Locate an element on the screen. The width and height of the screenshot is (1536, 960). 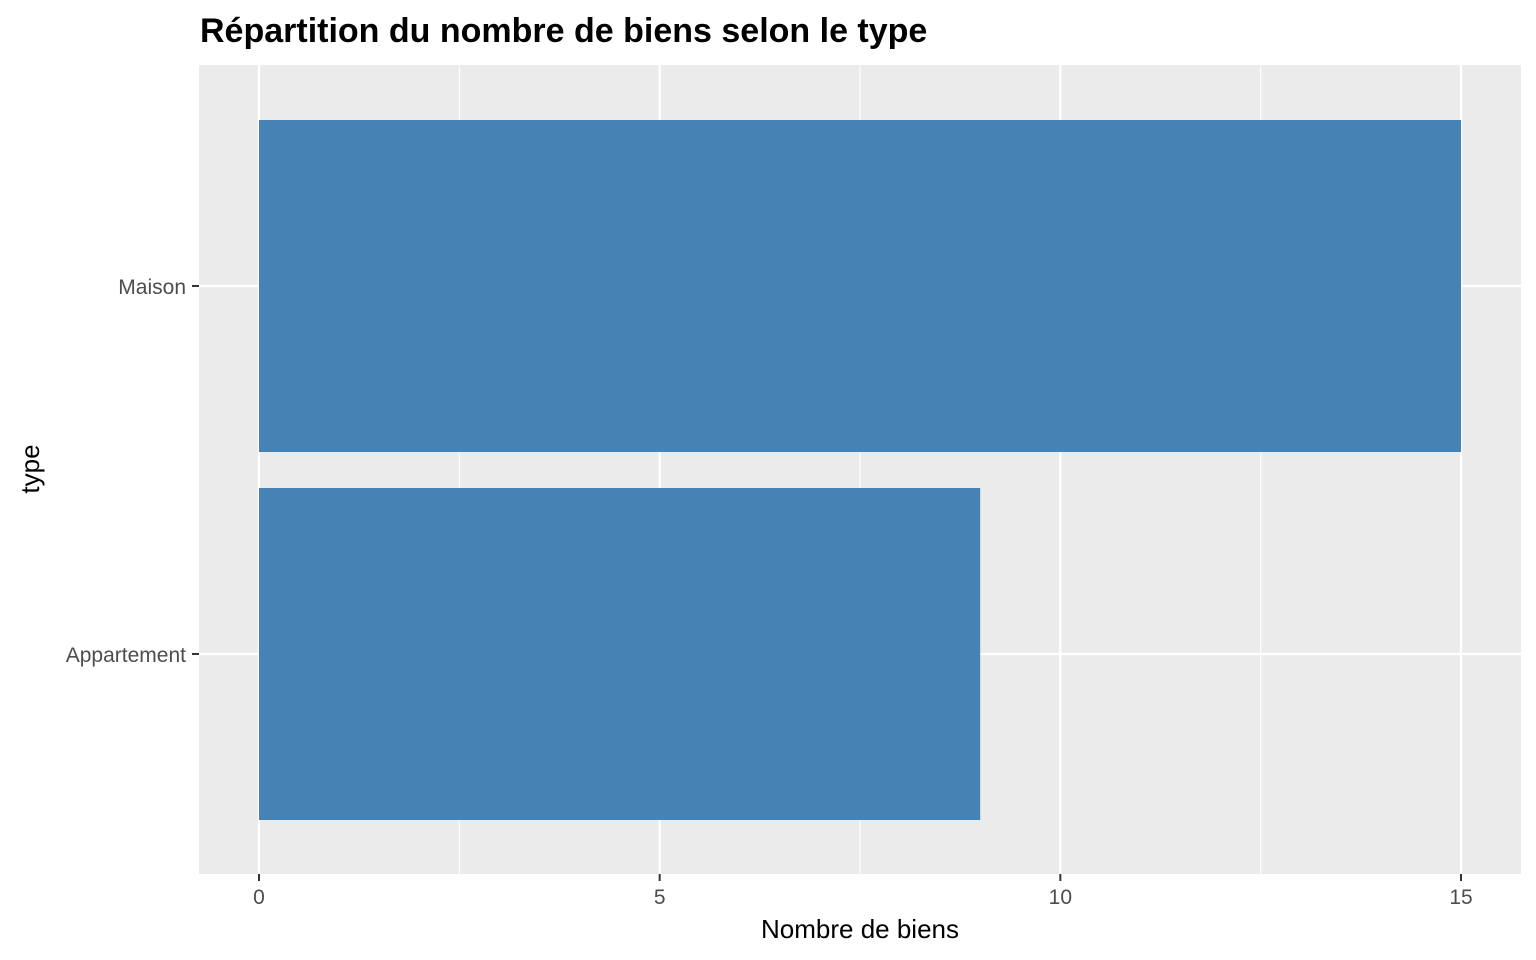
x-axis-title: Nombre de biens is located at coordinates (860, 929).